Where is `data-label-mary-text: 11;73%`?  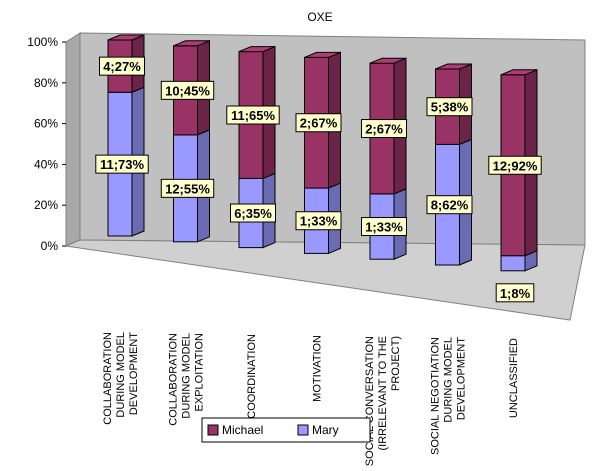
data-label-mary-text: 11;73% is located at coordinates (122, 164).